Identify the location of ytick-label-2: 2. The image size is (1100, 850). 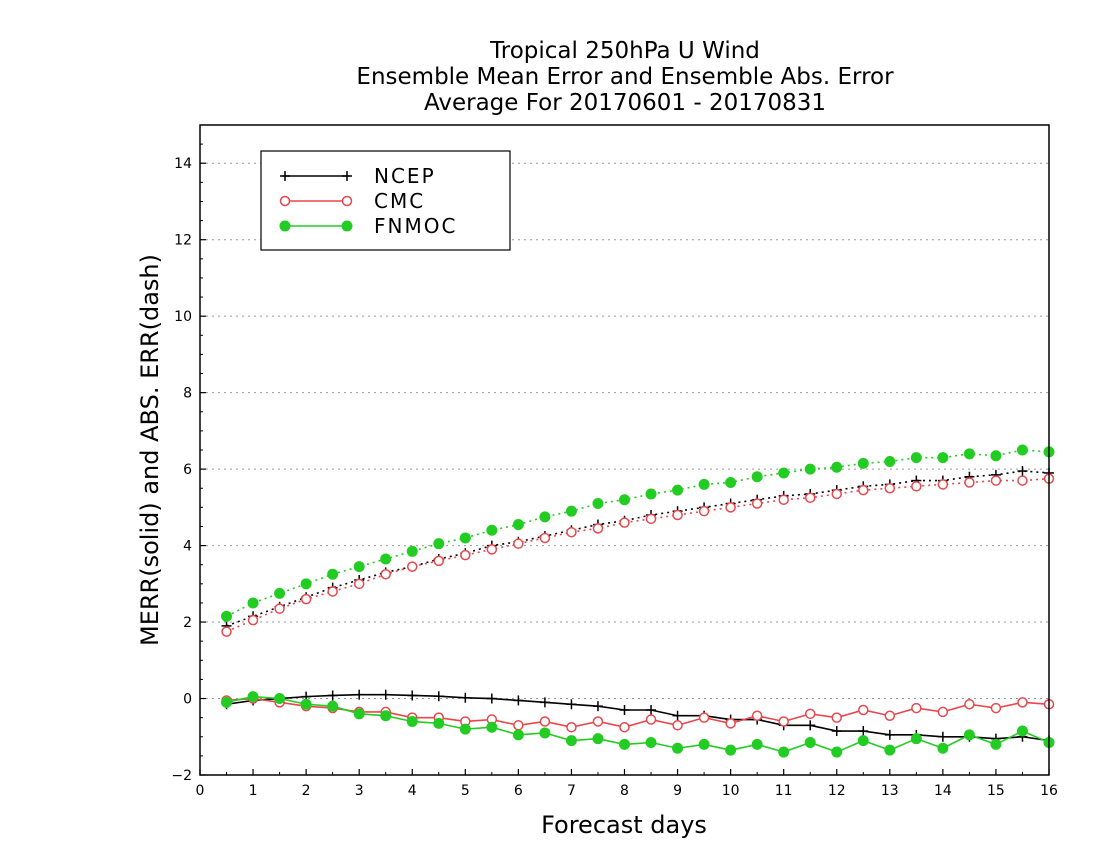
(187, 623).